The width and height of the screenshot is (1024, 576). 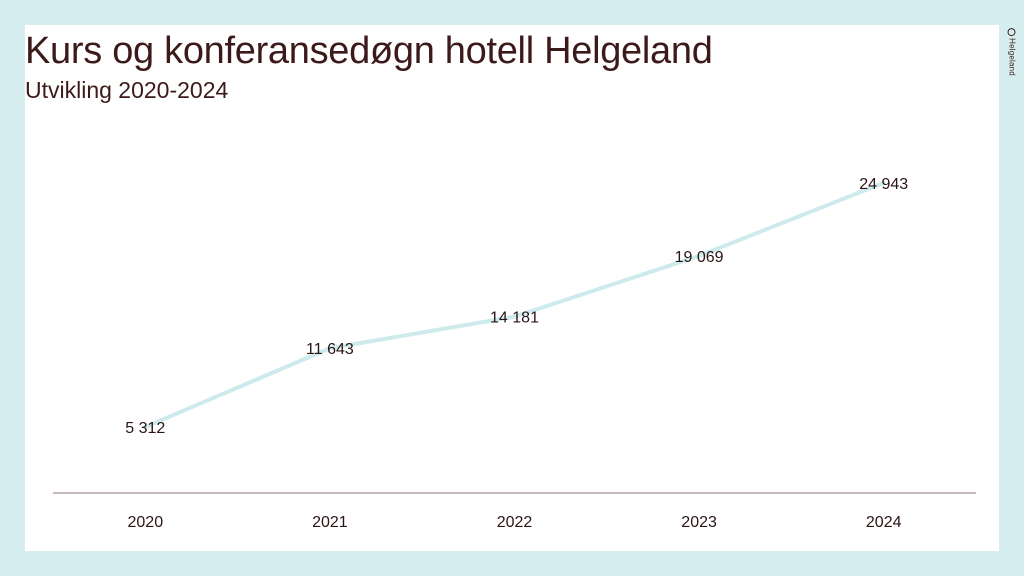 I want to click on data-label-2023: 19 069, so click(x=699, y=257).